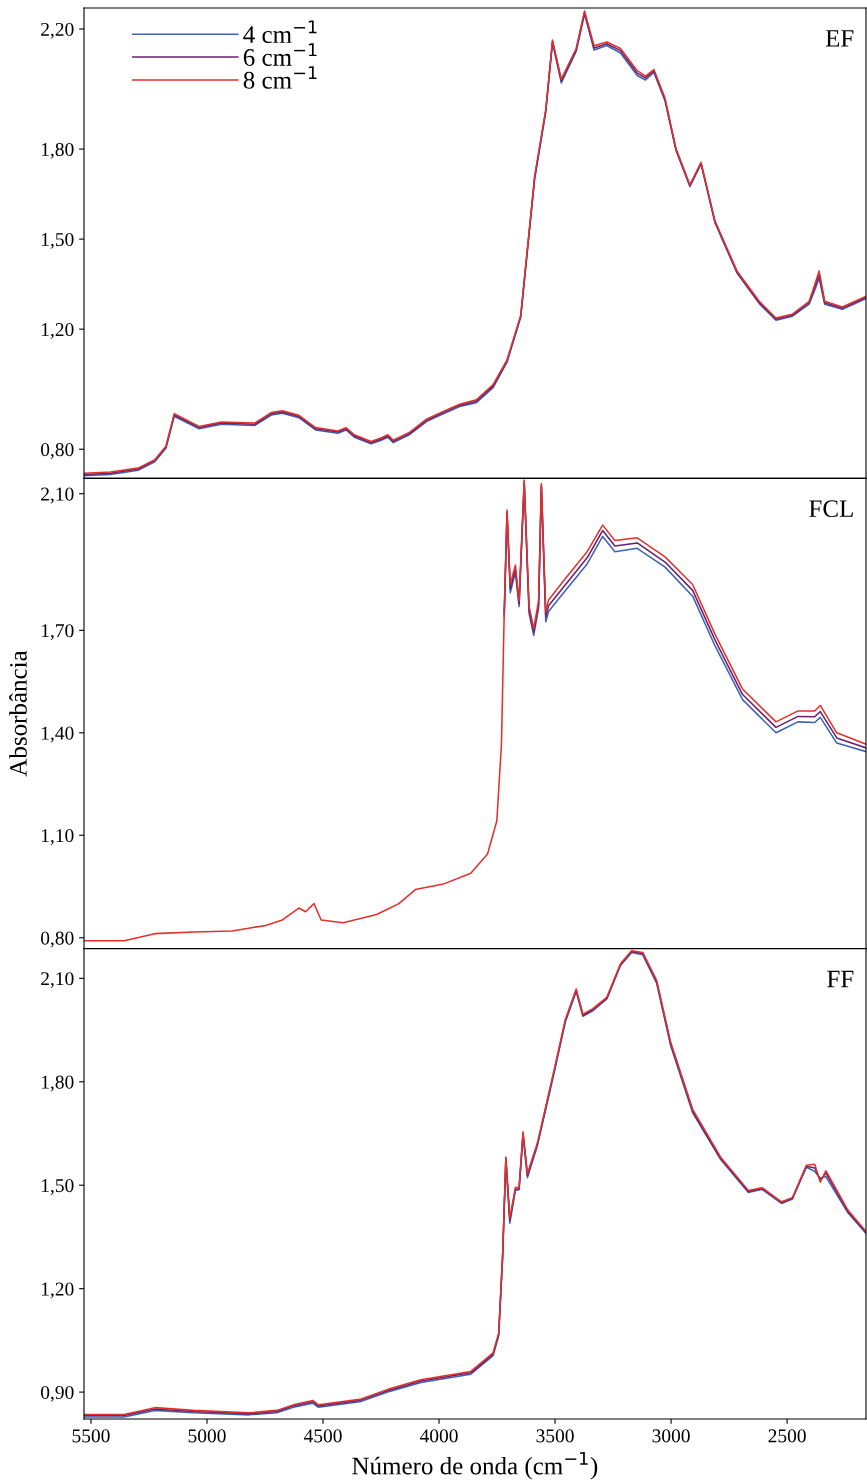 This screenshot has height=1482, width=867. I want to click on legend-label: 4 cm$^{−1}$, so click(280, 32).